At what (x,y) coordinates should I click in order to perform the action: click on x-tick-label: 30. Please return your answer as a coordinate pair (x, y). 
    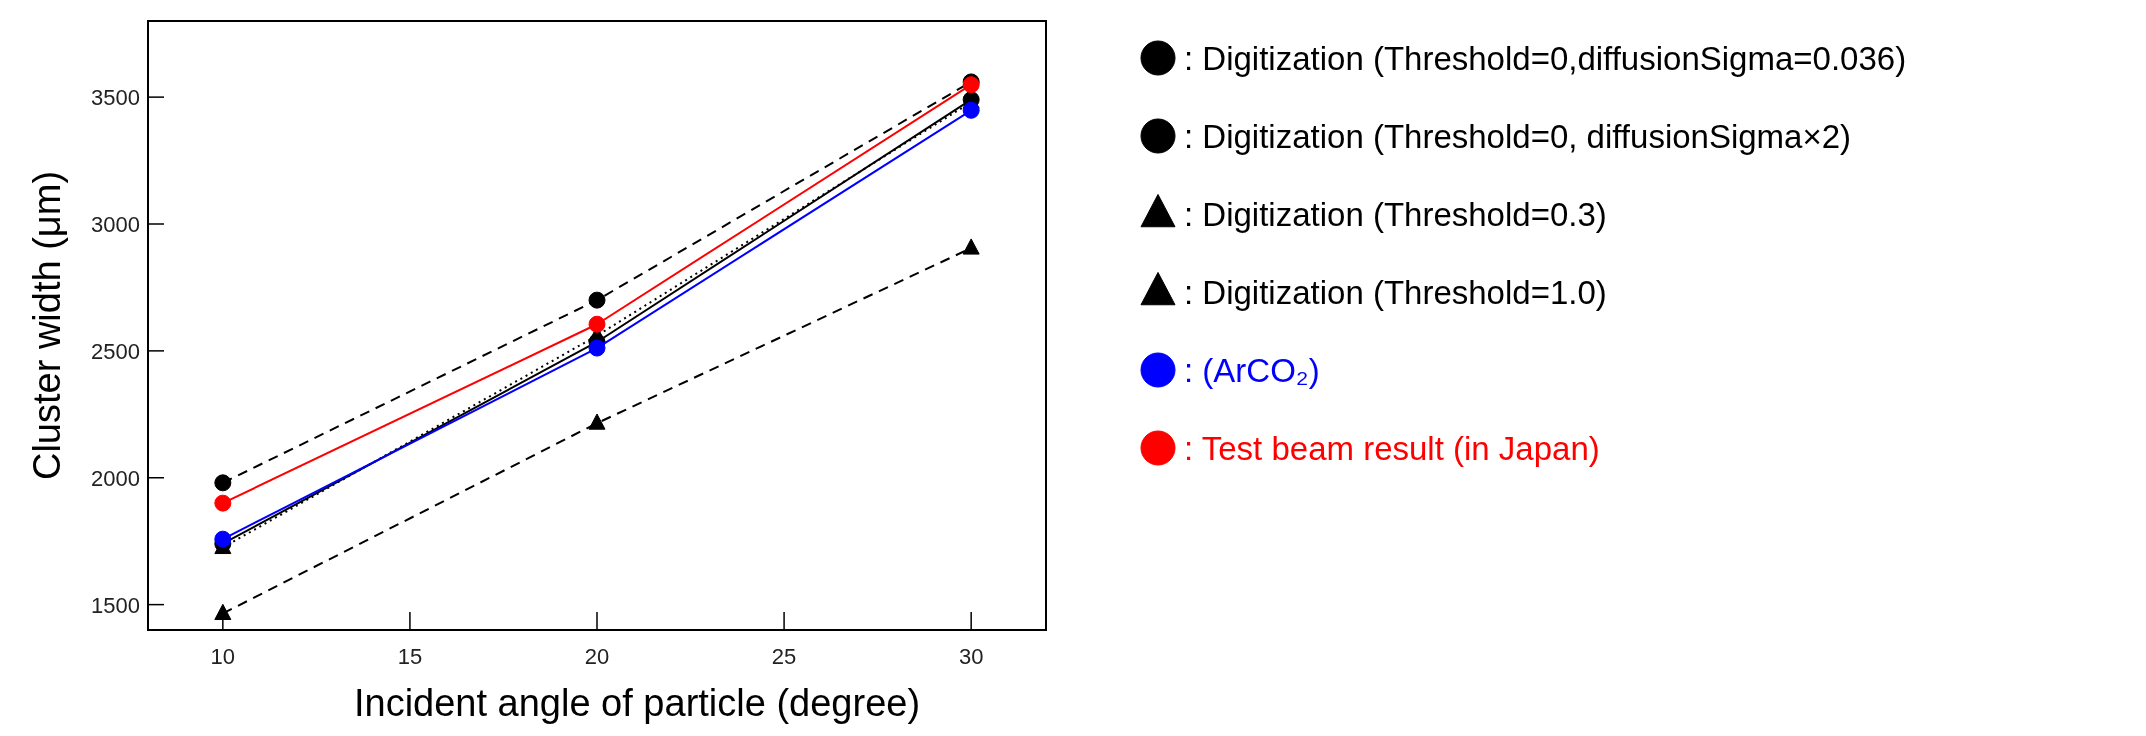
    Looking at the image, I should click on (971, 656).